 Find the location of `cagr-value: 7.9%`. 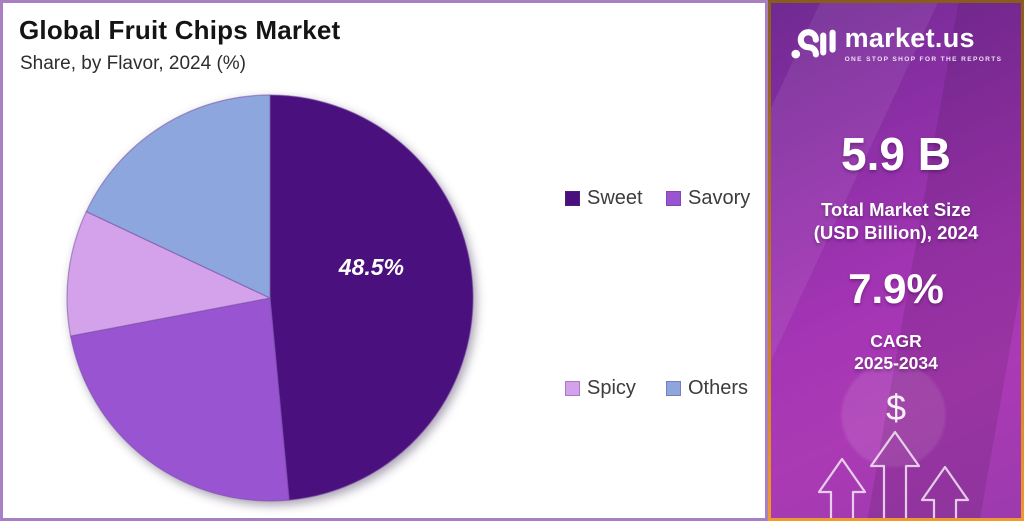

cagr-value: 7.9% is located at coordinates (896, 288).